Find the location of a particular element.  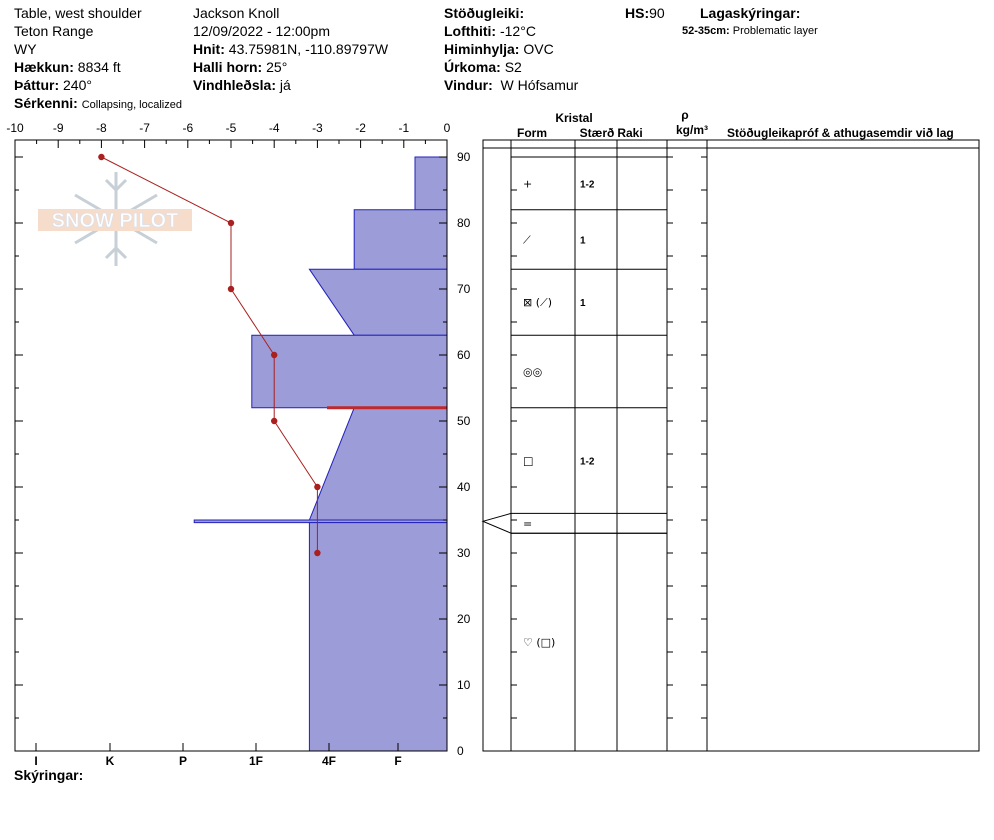

aspect: Þáttur: 240° is located at coordinates (53, 85).